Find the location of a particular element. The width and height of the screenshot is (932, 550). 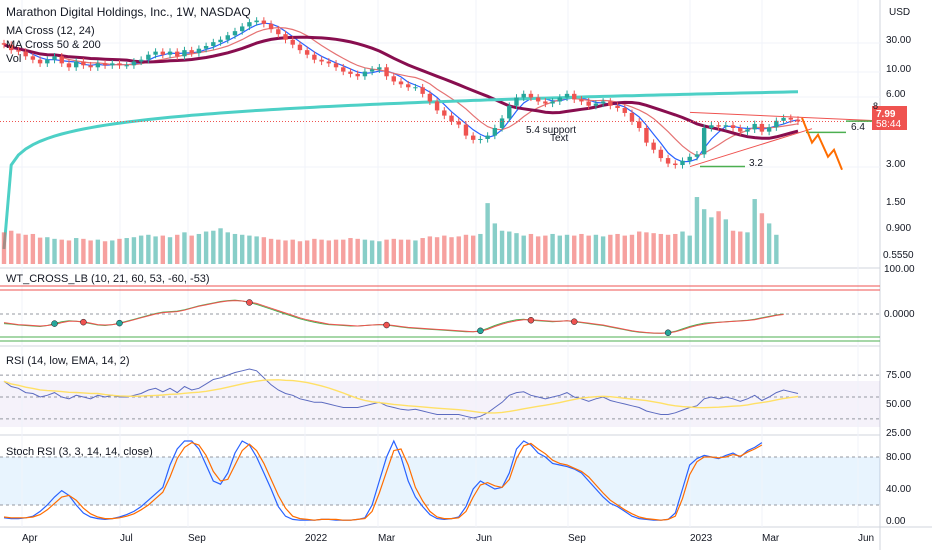

note-annotation: Text is located at coordinates (559, 138).